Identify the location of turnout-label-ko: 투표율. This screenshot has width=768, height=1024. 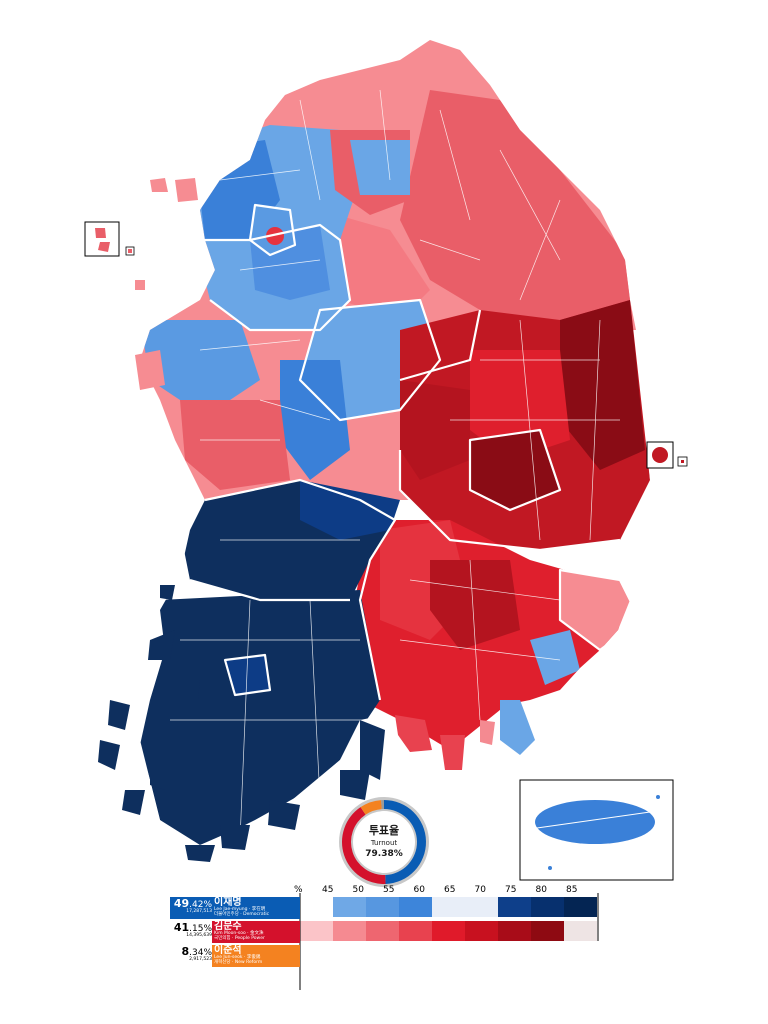
(384, 830).